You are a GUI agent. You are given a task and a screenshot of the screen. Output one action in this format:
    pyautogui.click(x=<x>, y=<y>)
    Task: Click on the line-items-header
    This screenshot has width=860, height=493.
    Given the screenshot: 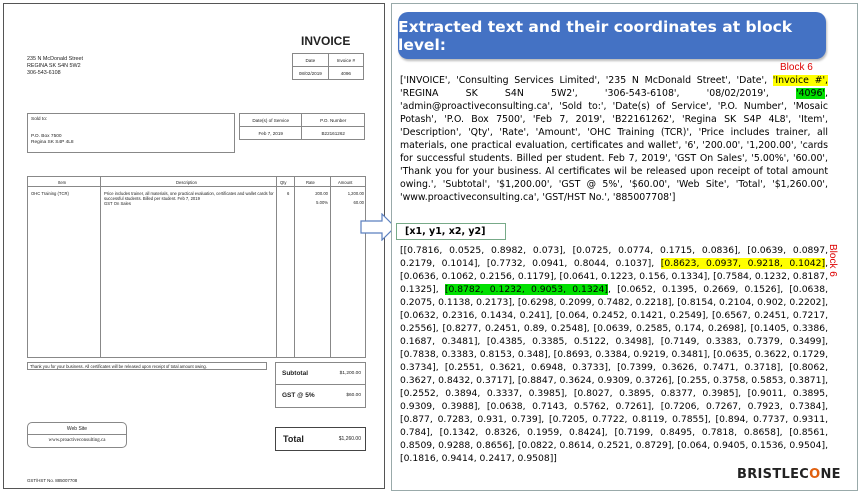 What is the action you would take?
    pyautogui.click(x=196, y=182)
    